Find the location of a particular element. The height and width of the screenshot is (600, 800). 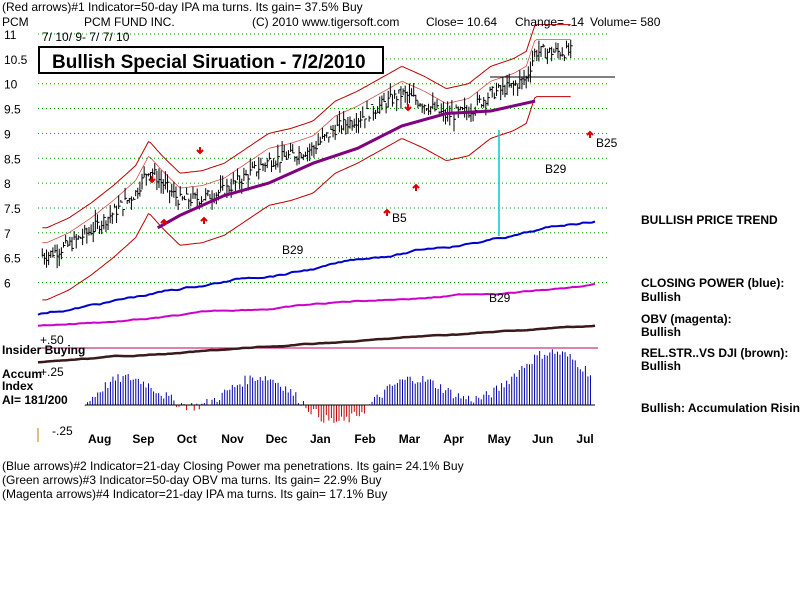

x-tick-label: Nov is located at coordinates (232, 439).